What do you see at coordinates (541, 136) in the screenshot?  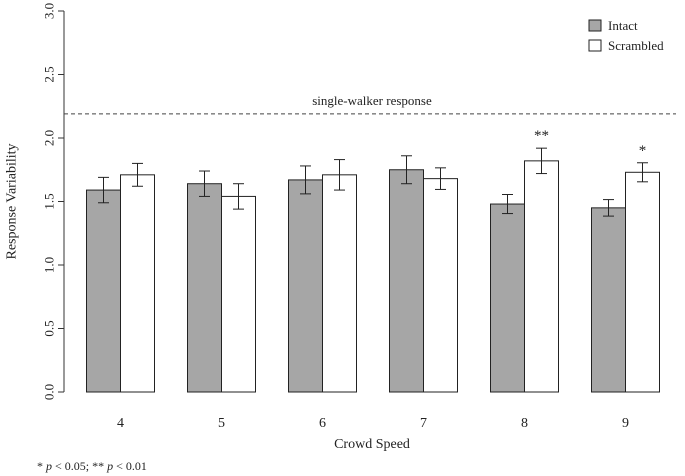 I see `significance-marker: **` at bounding box center [541, 136].